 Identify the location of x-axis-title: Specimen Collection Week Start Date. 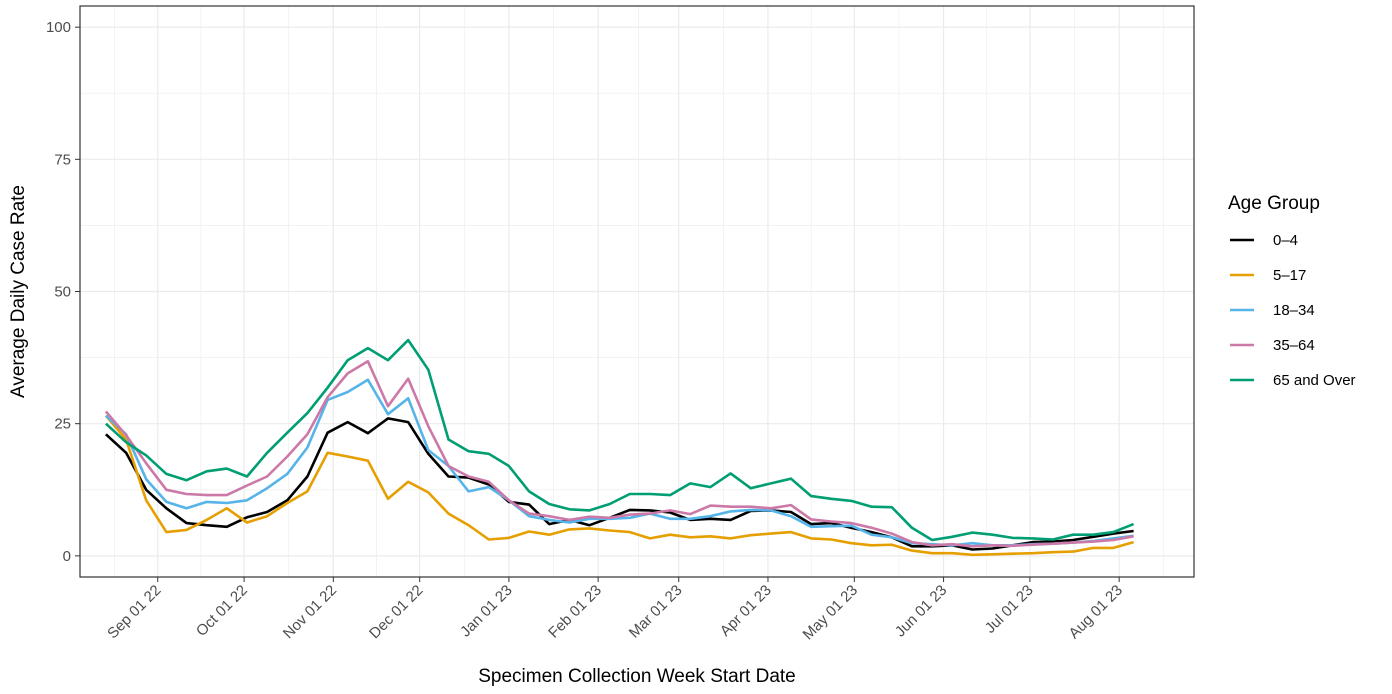
(637, 676).